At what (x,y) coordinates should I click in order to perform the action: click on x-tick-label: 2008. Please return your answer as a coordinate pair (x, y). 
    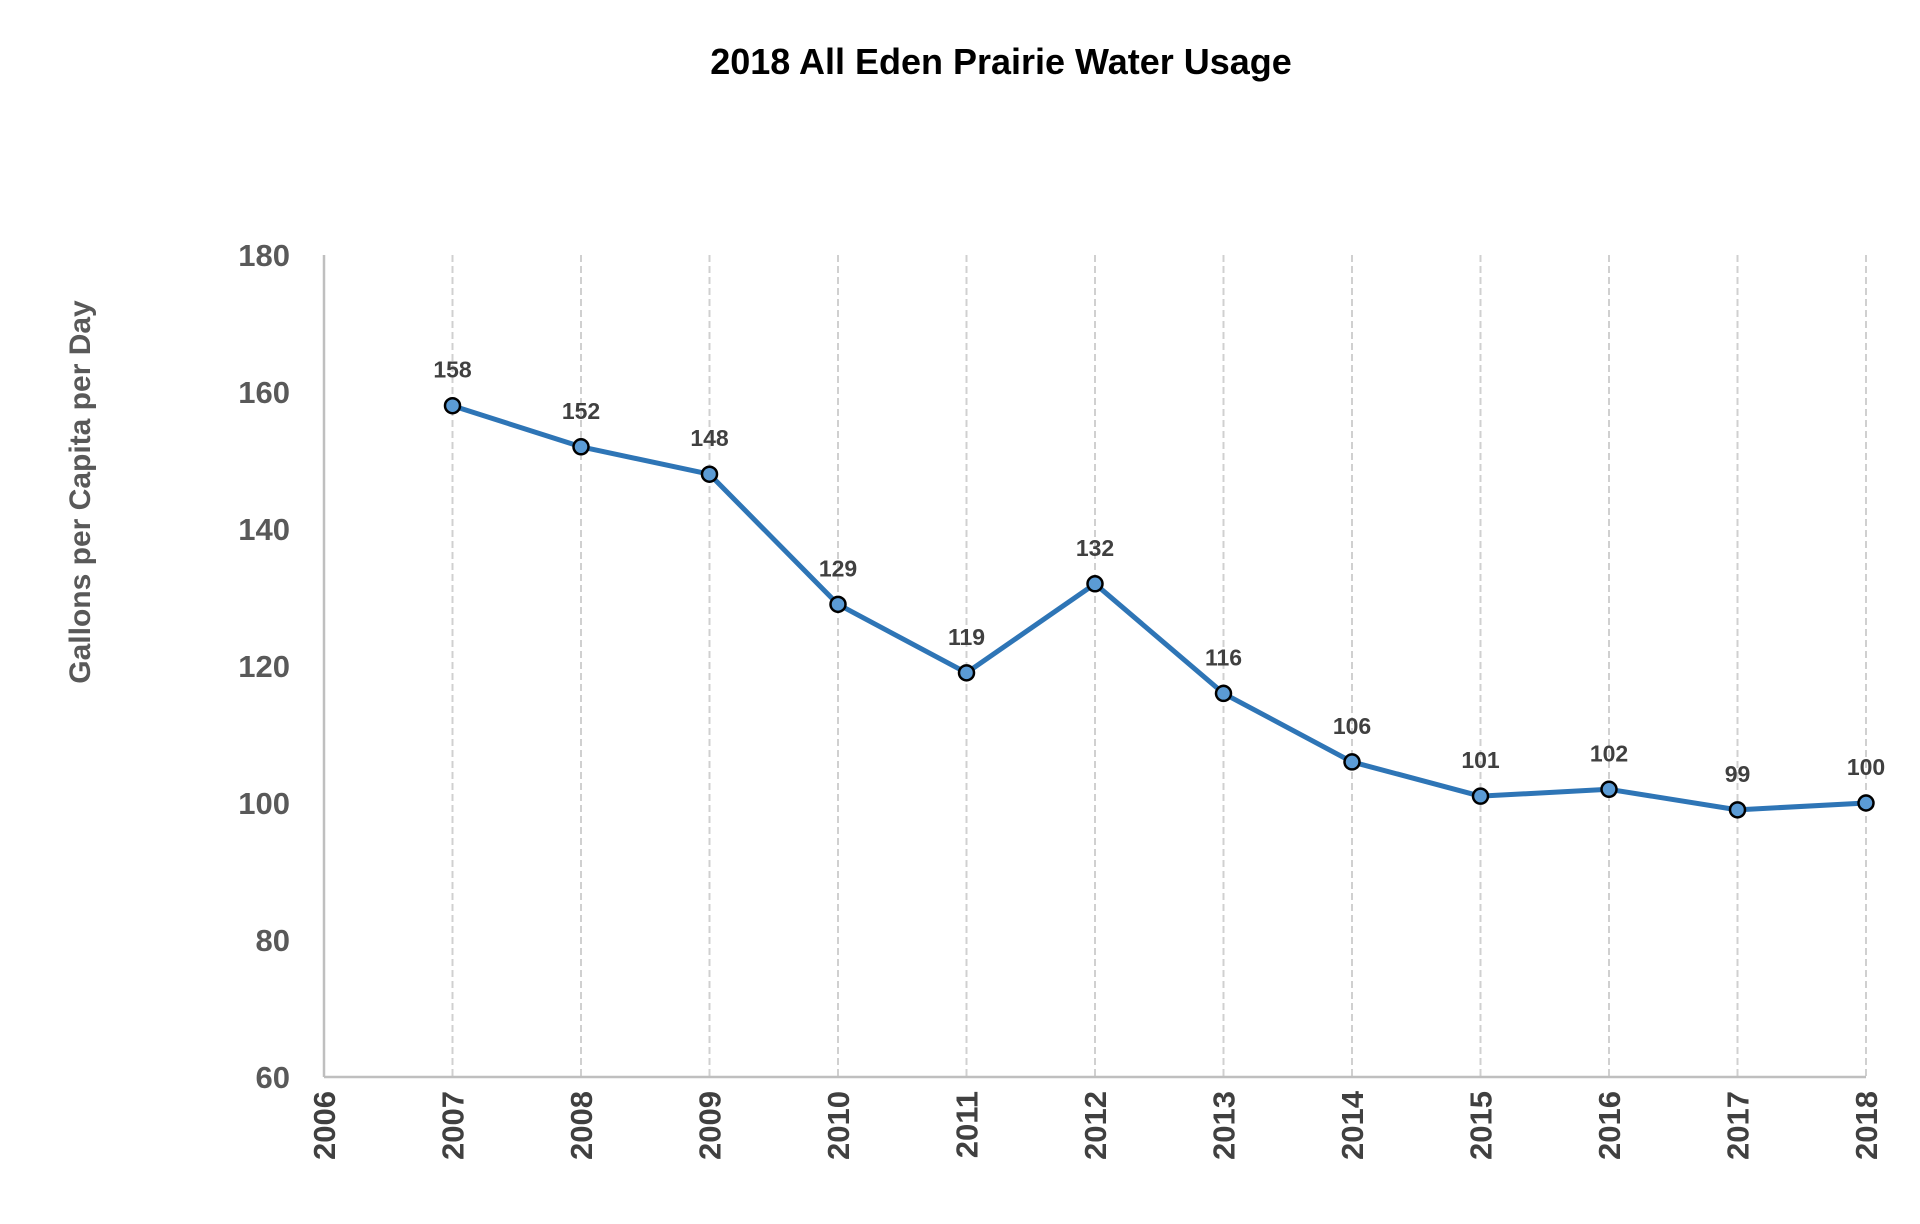
    Looking at the image, I should click on (581, 1125).